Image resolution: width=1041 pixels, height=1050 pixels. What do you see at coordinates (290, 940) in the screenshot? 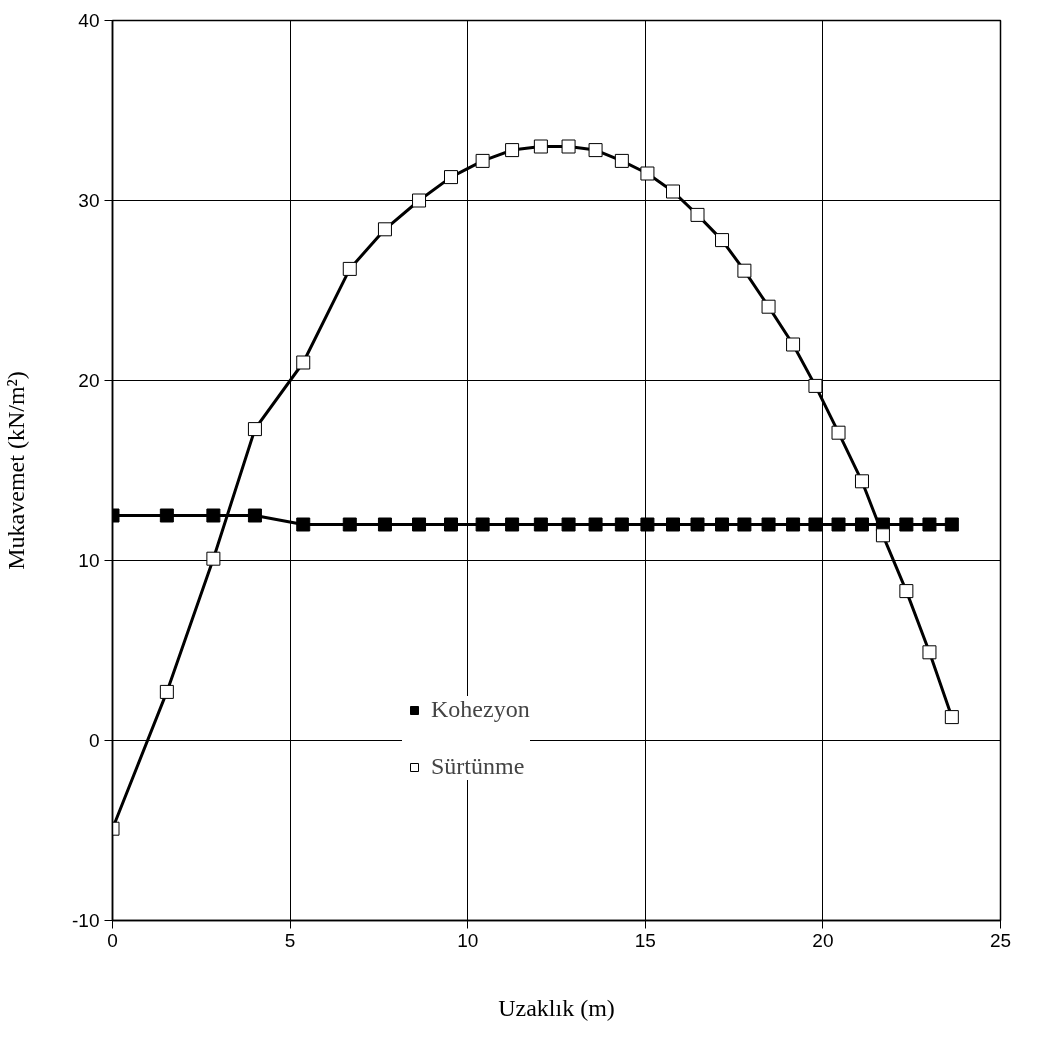
I see `x-tick-label: 5` at bounding box center [290, 940].